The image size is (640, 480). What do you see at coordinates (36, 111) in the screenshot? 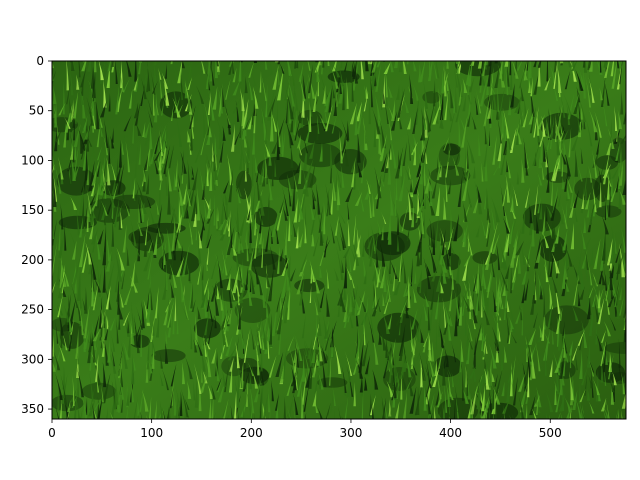
I see `y-tick-label: 50` at bounding box center [36, 111].